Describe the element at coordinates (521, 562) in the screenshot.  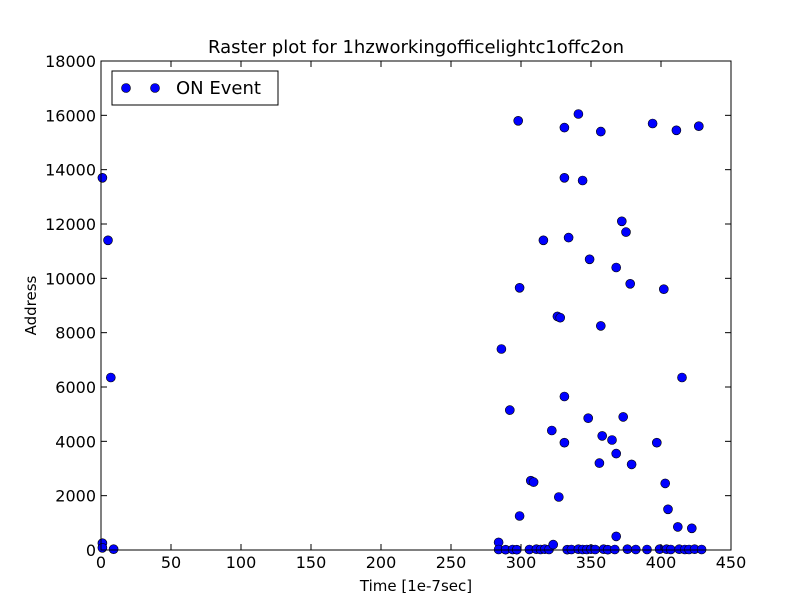
I see `x-tick-label: 300` at that location.